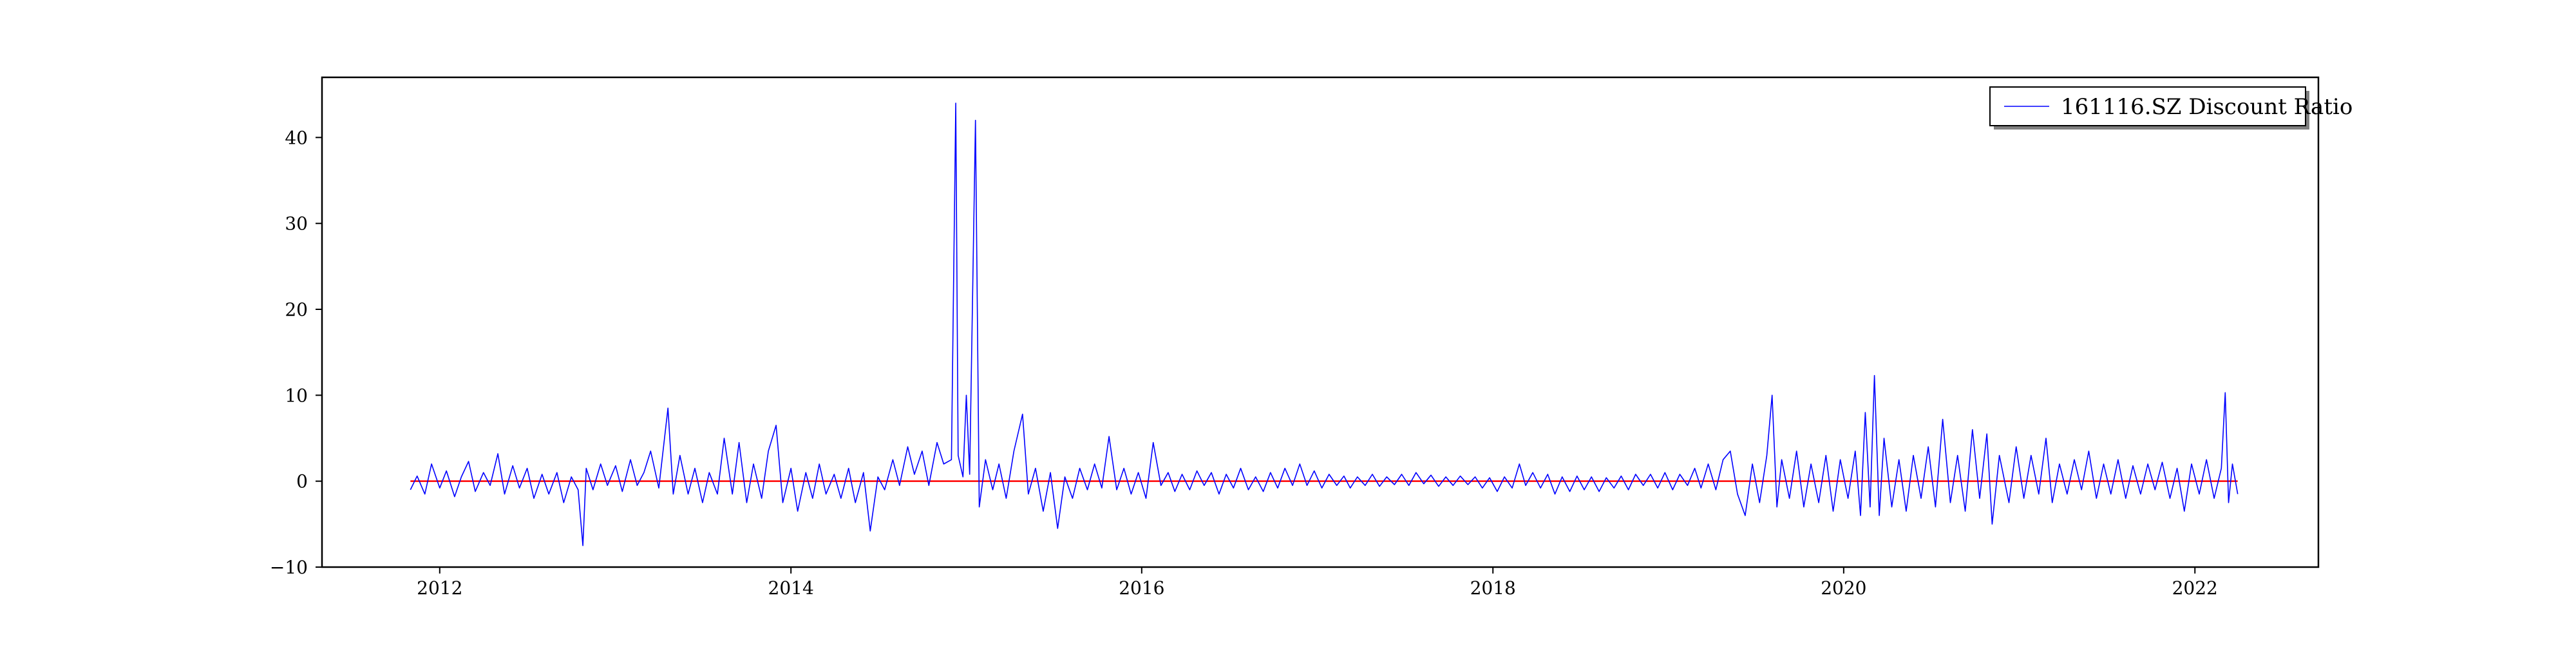 Image resolution: width=2576 pixels, height=647 pixels. What do you see at coordinates (1318, 583) in the screenshot?
I see `x-axis: 2012 2014 2016 2018 2020 2022` at bounding box center [1318, 583].